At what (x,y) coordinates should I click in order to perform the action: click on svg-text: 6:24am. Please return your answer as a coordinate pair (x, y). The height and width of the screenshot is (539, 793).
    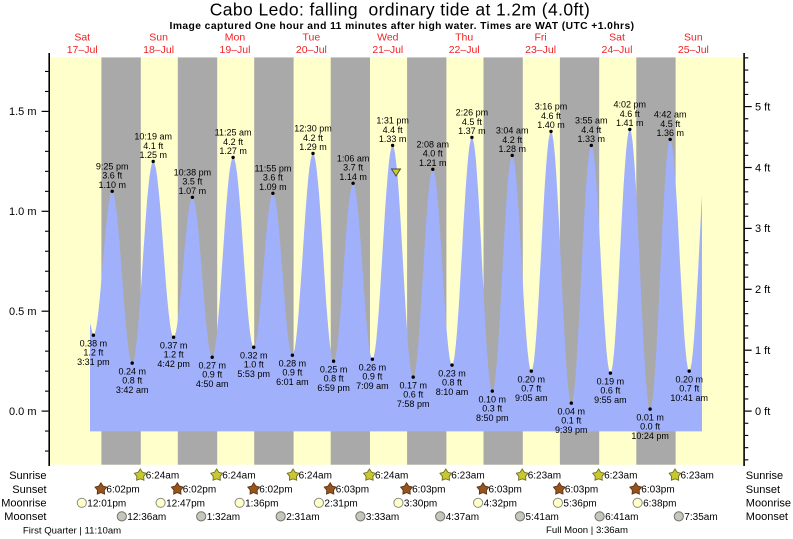
    Looking at the image, I should click on (315, 476).